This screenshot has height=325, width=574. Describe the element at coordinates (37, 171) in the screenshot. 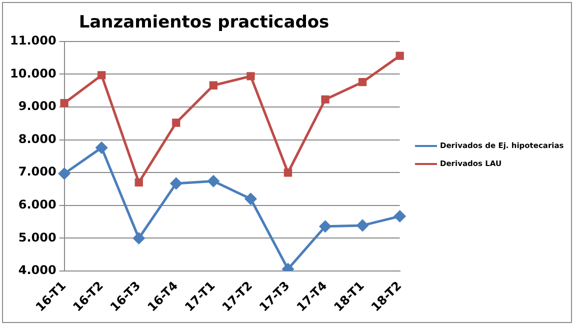

I see `y-tick-label: 7.000` at that location.